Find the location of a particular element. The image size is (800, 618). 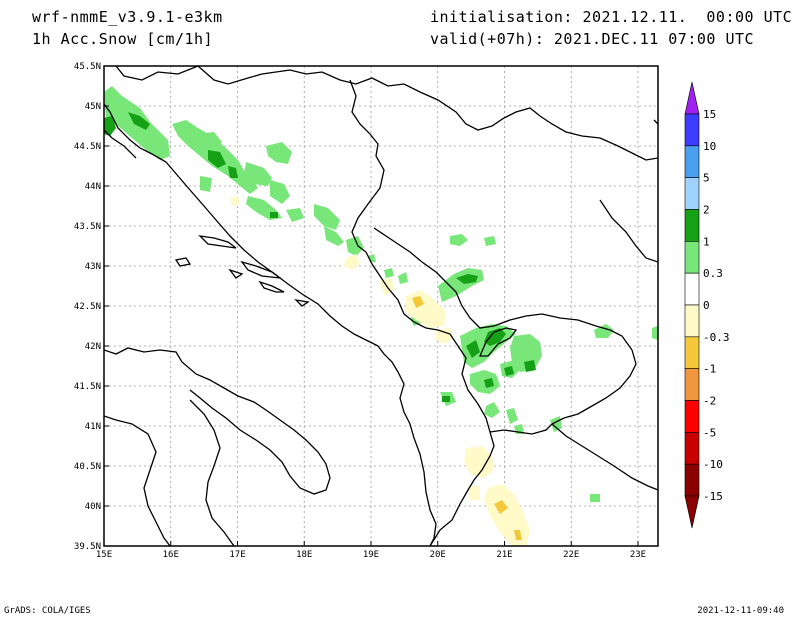

lon-tick-label: 17E is located at coordinates (237, 555).